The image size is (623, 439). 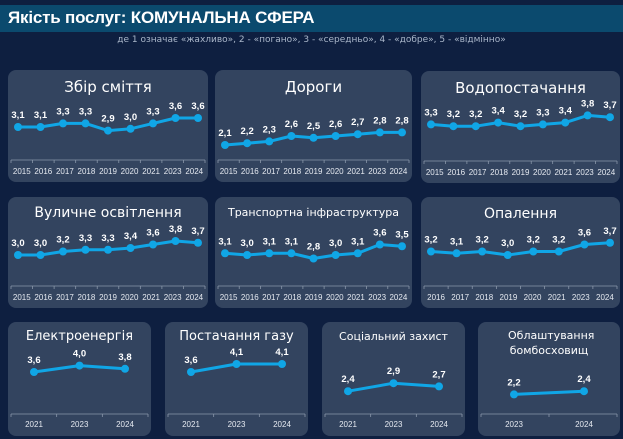 What do you see at coordinates (393, 397) in the screenshot?
I see `line-chart: 2,4 2021 2,9 2023 2,7 2024` at bounding box center [393, 397].